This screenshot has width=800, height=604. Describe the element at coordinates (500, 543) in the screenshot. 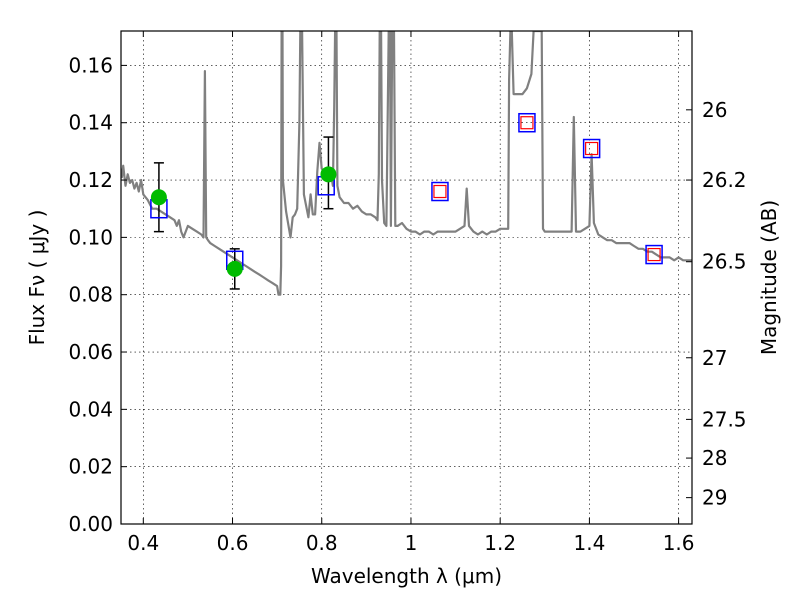

I see `x-tick-label: 1.2` at that location.